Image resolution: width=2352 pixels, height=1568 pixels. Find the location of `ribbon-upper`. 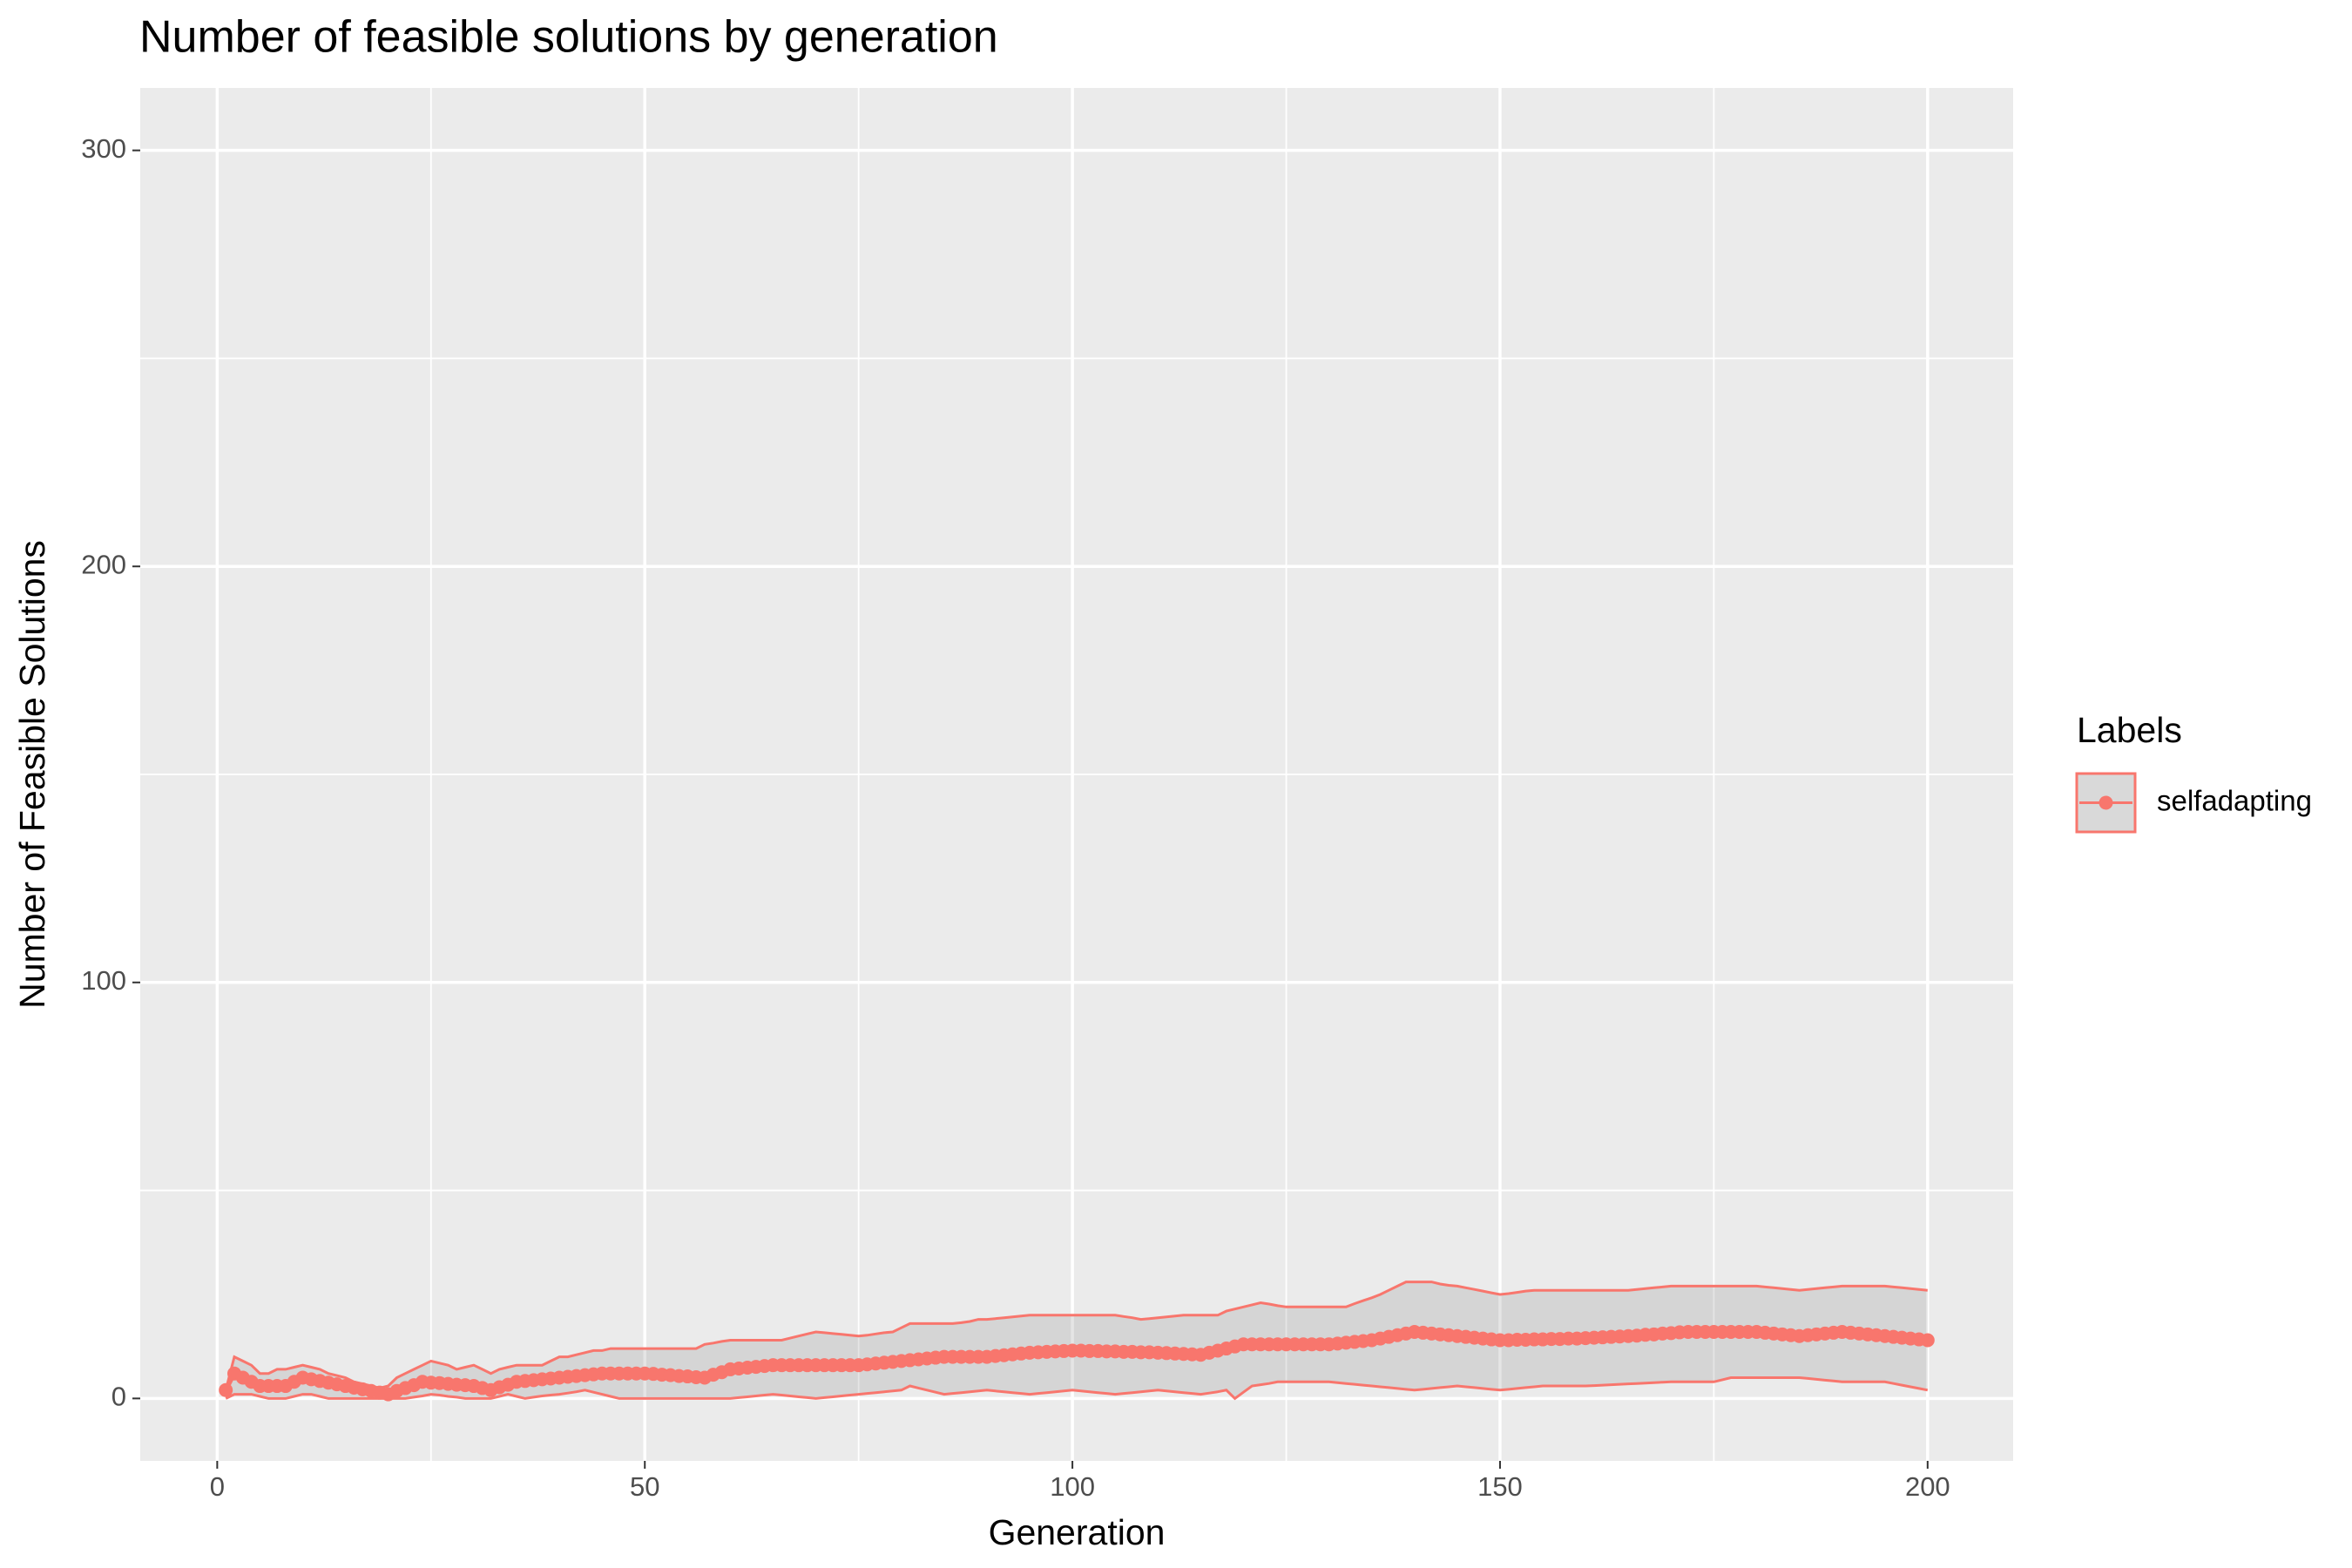

ribbon-upper is located at coordinates (1076, 1336).